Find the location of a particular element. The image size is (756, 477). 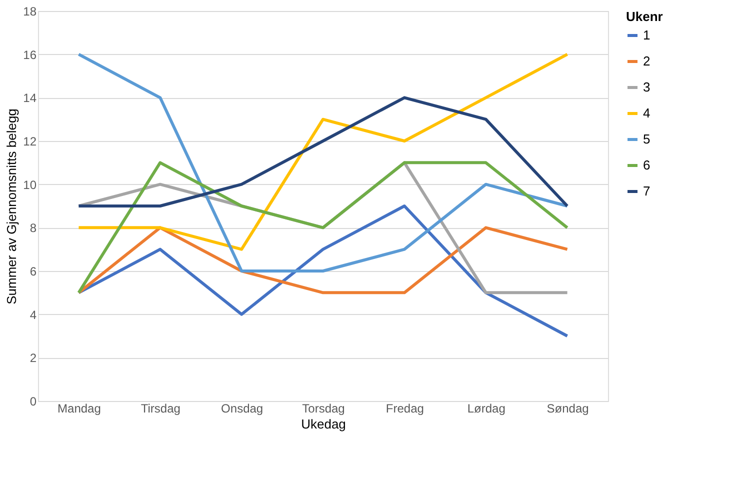

legend-label: 5 is located at coordinates (646, 139).